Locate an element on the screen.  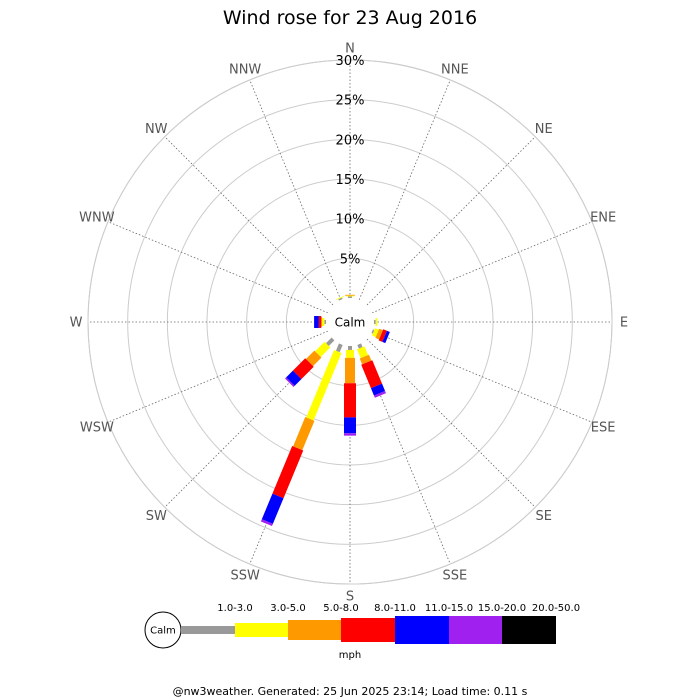
legend-label-4: 11.0-15.0 is located at coordinates (449, 608).